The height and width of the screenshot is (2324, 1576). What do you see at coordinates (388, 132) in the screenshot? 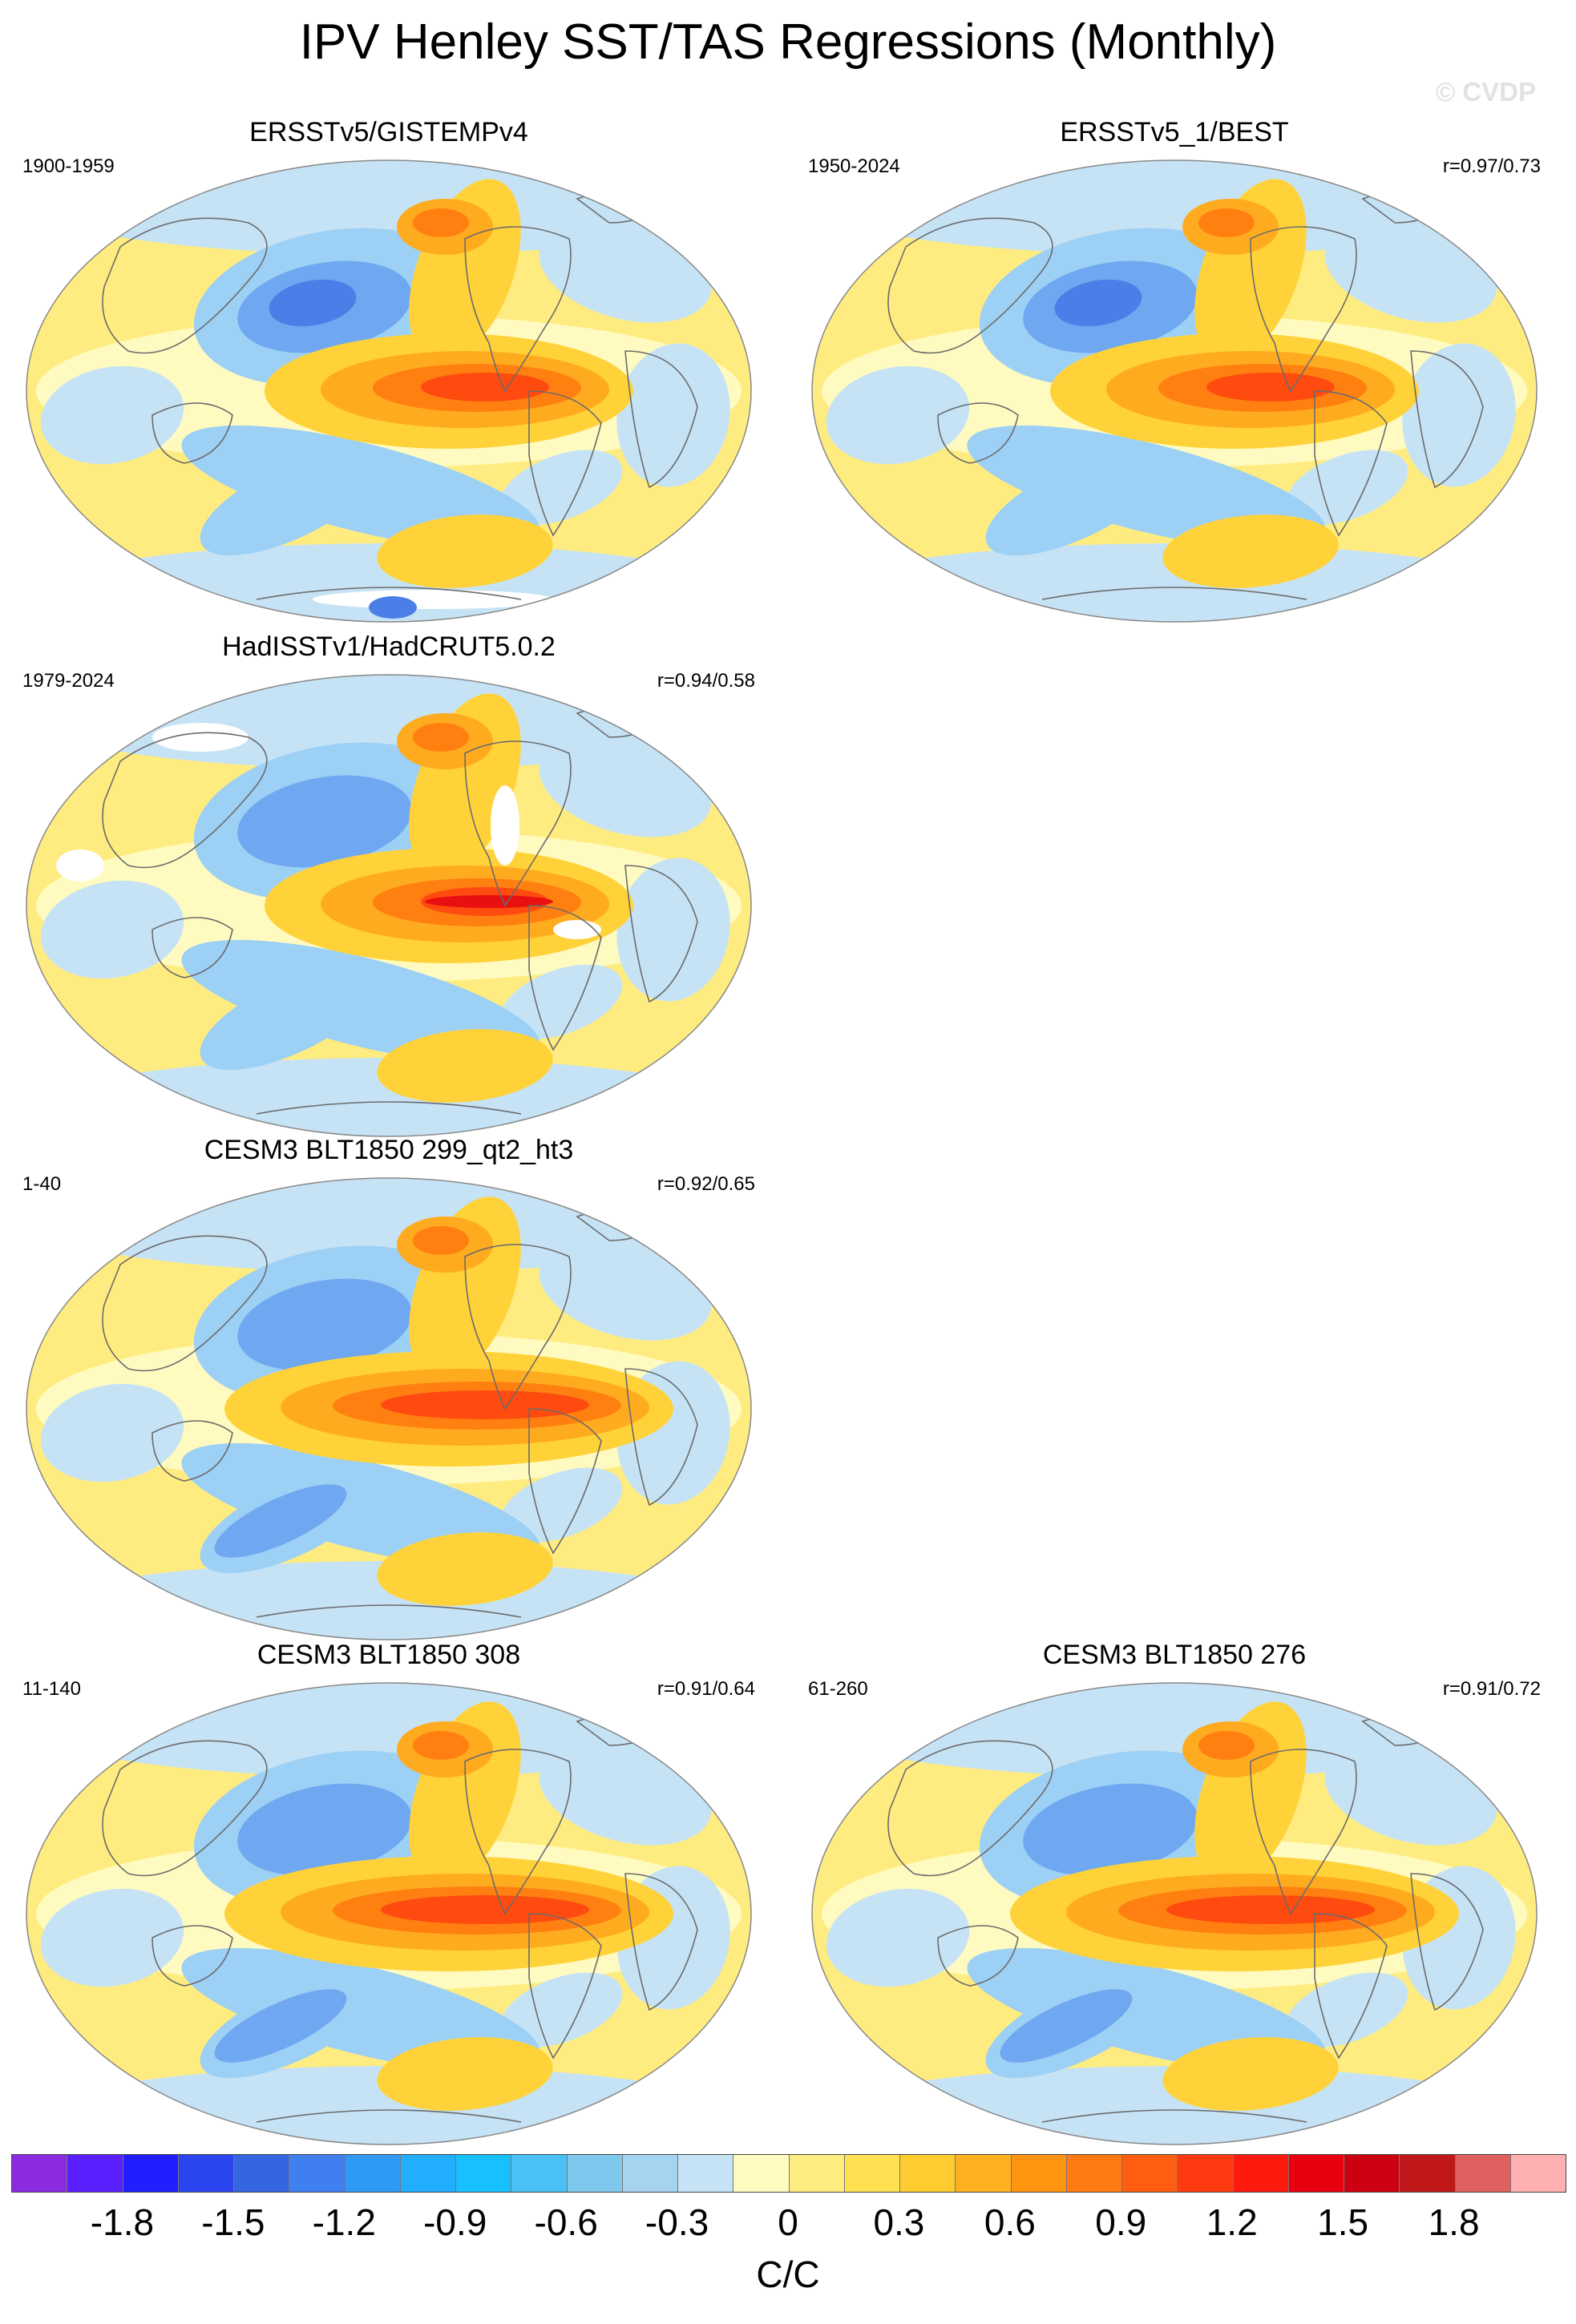
I see `panel-title: ERSSTv5/GISTEMPv4` at bounding box center [388, 132].